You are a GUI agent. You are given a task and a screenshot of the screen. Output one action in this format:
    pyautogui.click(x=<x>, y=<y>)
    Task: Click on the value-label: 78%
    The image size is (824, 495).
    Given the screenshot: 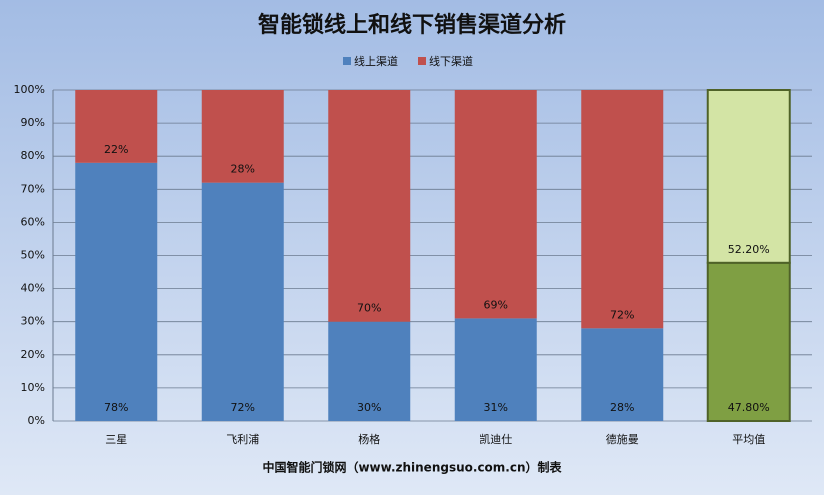 What is the action you would take?
    pyautogui.click(x=116, y=407)
    